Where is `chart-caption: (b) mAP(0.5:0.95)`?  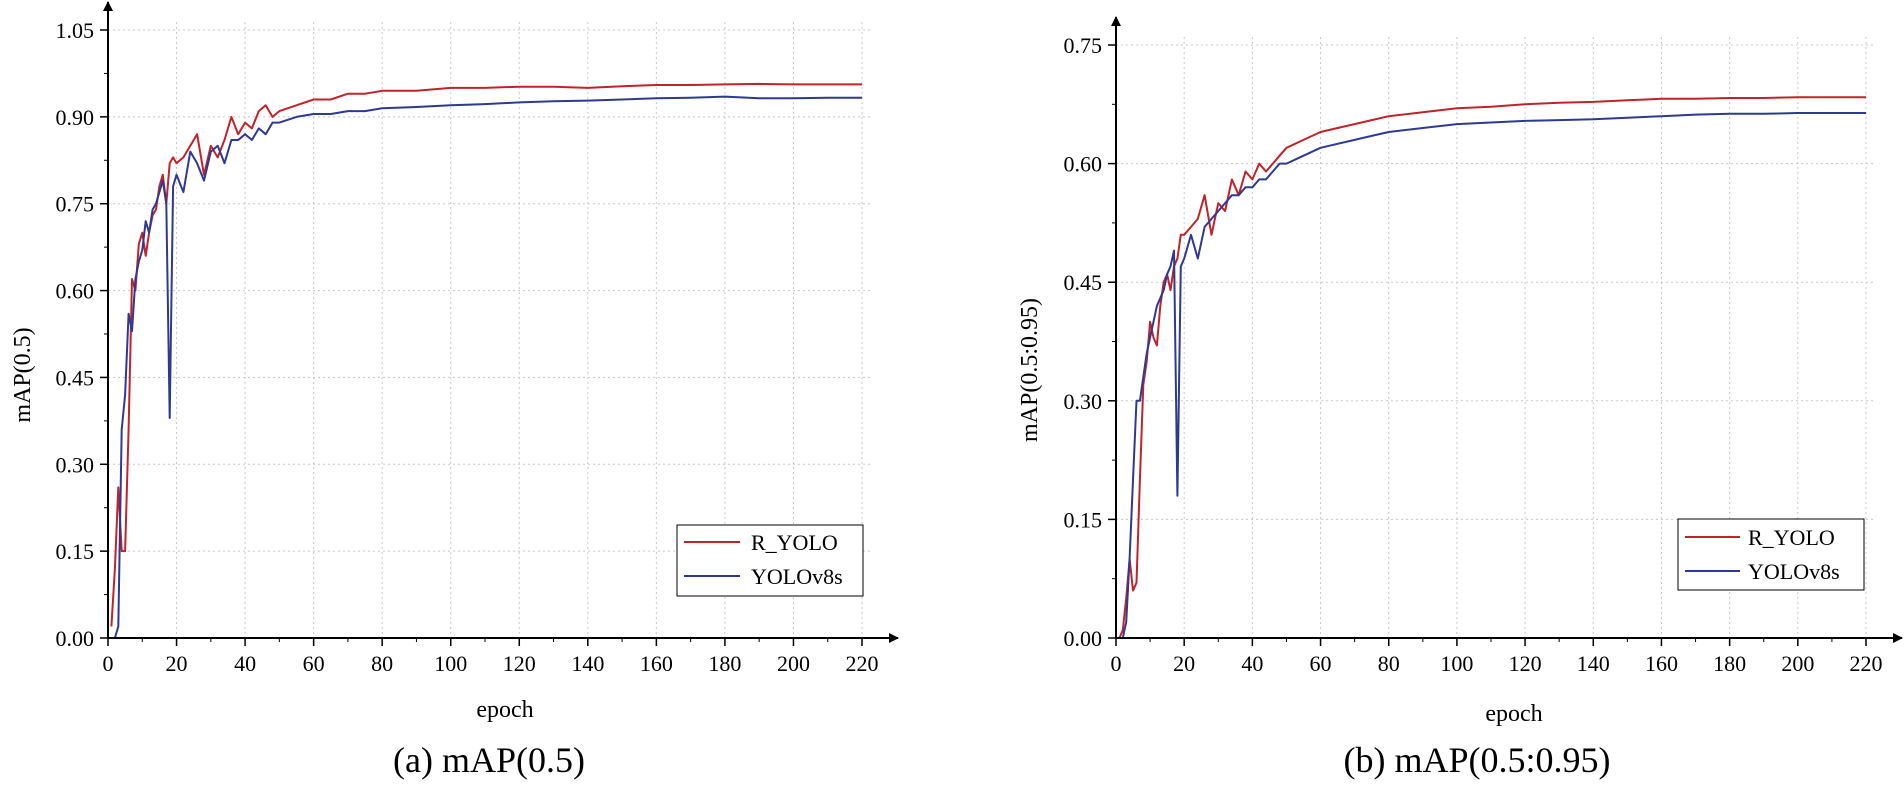
chart-caption: (b) mAP(0.5:0.95) is located at coordinates (1477, 760).